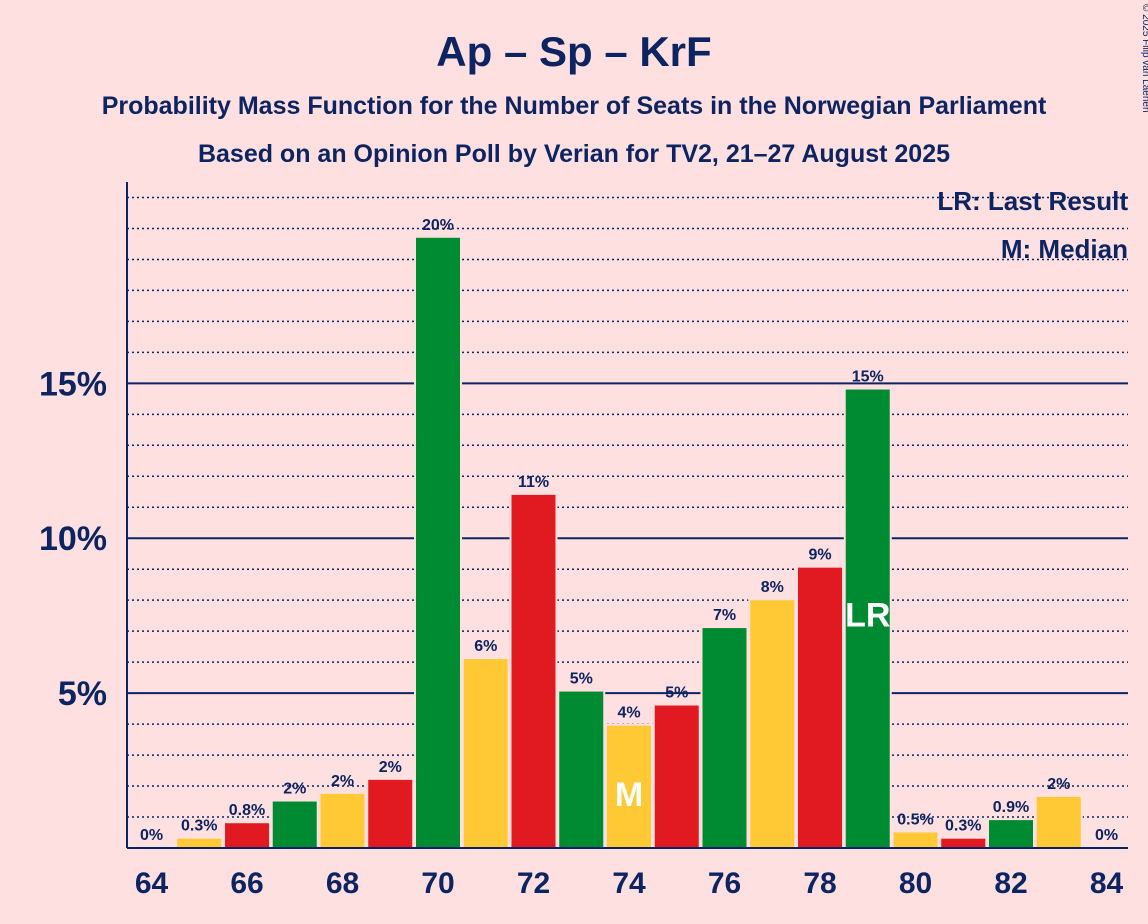 This screenshot has width=1148, height=924. What do you see at coordinates (915, 883) in the screenshot?
I see `x-tick-label: 80` at bounding box center [915, 883].